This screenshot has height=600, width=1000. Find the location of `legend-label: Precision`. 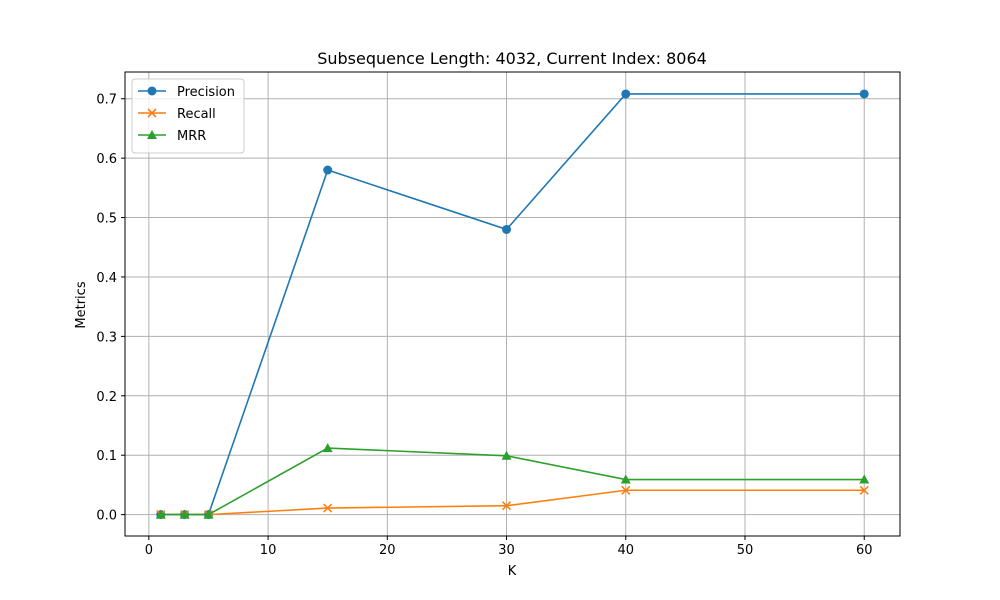

legend-label: Precision is located at coordinates (206, 92).